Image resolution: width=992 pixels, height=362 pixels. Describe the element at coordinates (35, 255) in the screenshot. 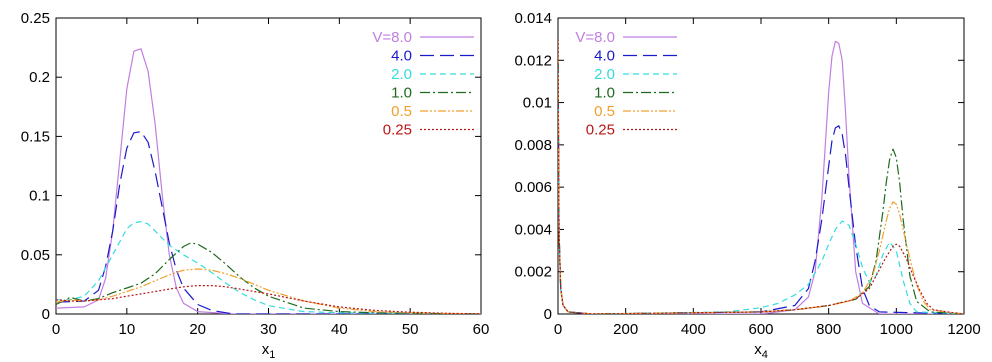

I see `y-tick-label: 0.05` at that location.